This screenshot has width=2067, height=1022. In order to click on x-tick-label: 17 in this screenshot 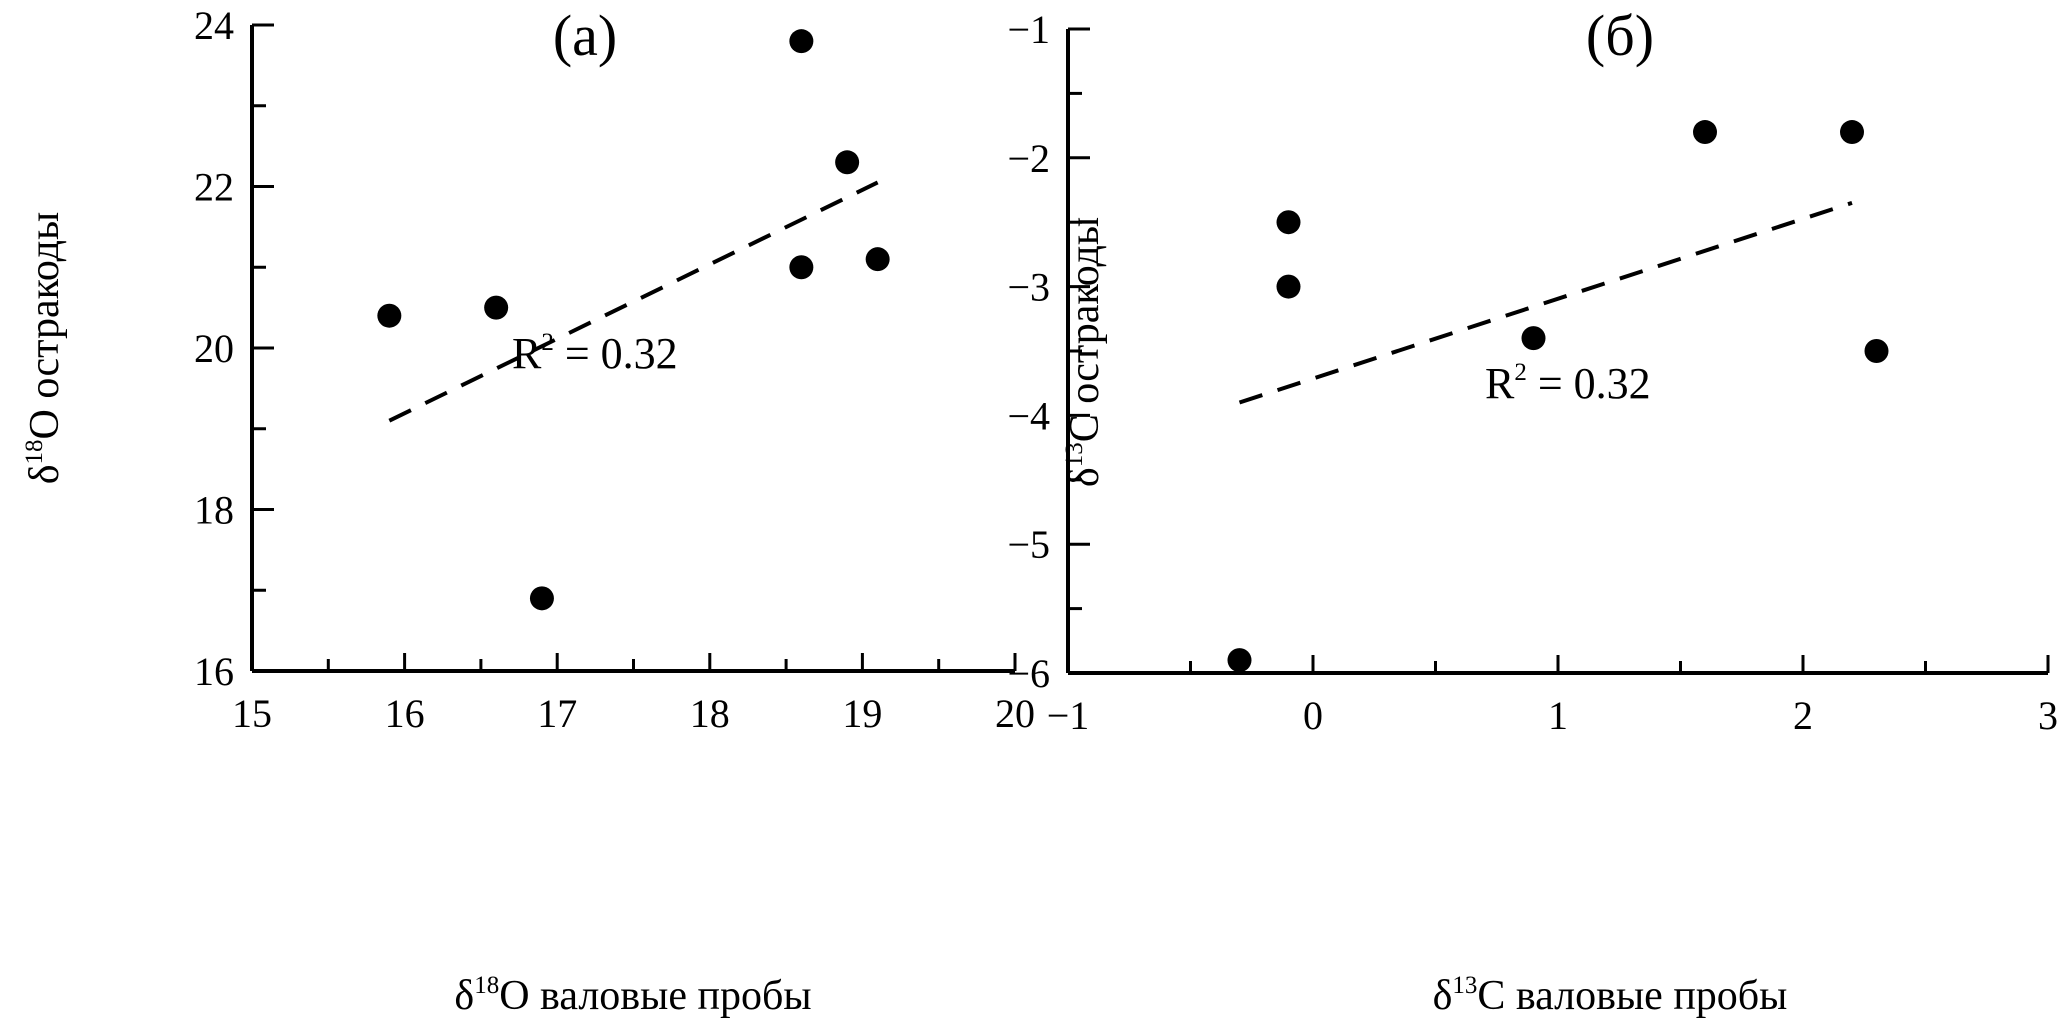, I will do `click(557, 713)`.